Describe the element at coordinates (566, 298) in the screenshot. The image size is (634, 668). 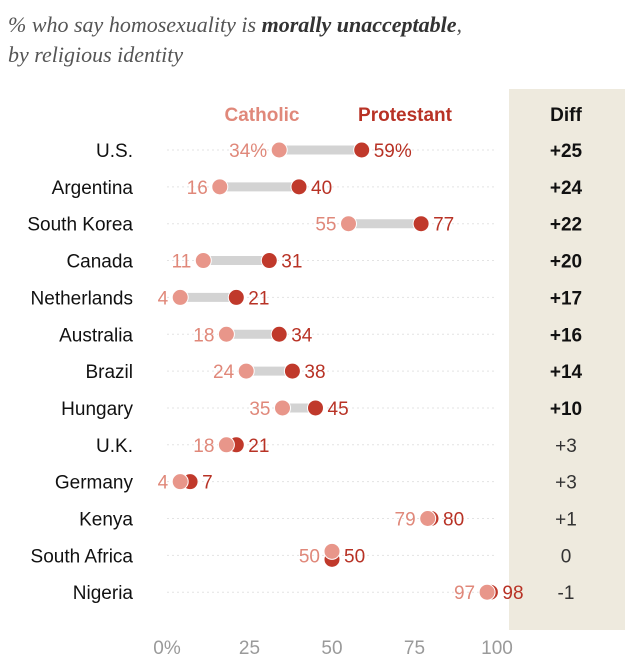
I see `diff-value: +17` at that location.